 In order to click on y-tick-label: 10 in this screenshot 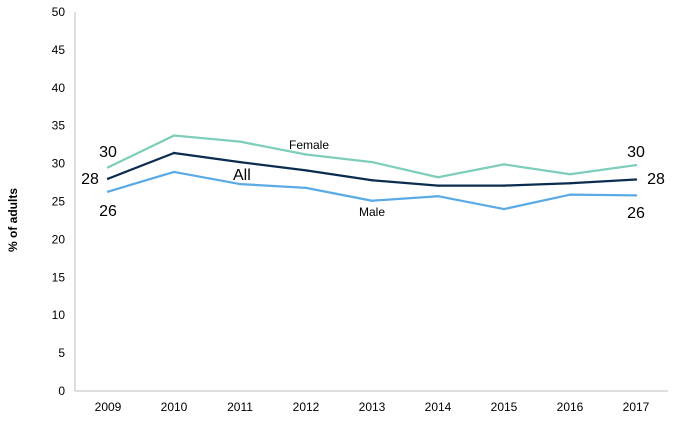, I will do `click(59, 315)`.